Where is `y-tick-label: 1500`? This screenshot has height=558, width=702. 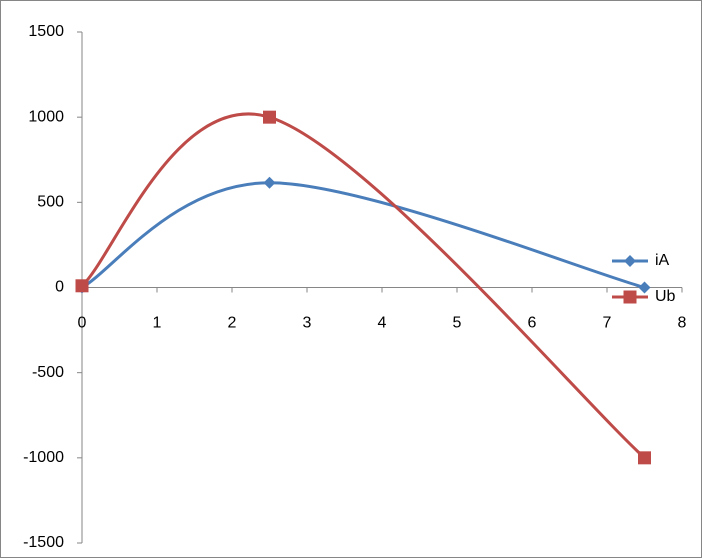
y-tick-label: 1500 is located at coordinates (46, 31).